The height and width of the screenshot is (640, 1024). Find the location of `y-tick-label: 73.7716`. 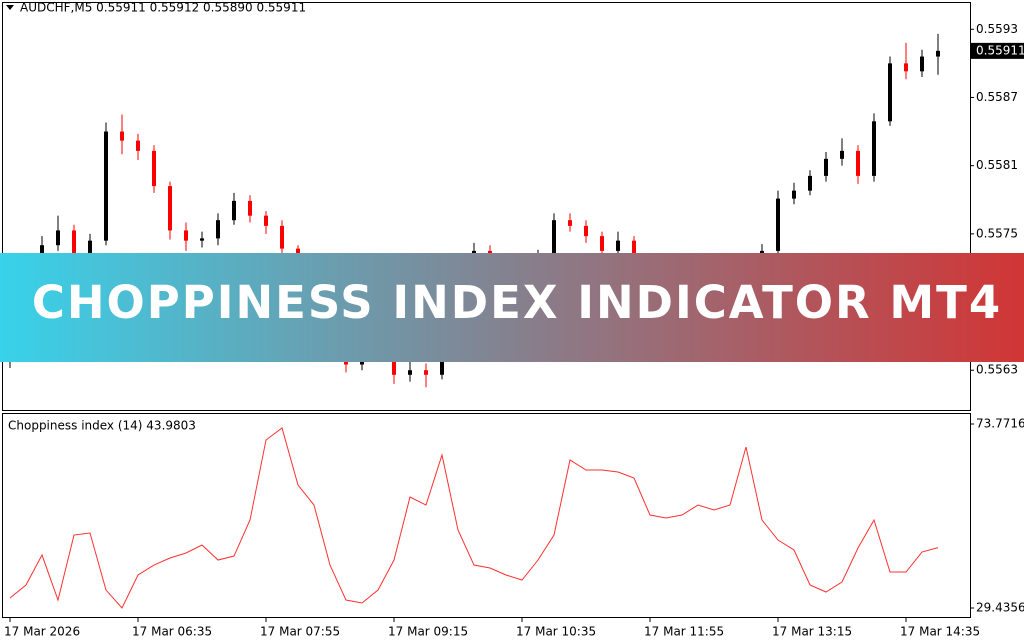

y-tick-label: 73.7716 is located at coordinates (1000, 423).